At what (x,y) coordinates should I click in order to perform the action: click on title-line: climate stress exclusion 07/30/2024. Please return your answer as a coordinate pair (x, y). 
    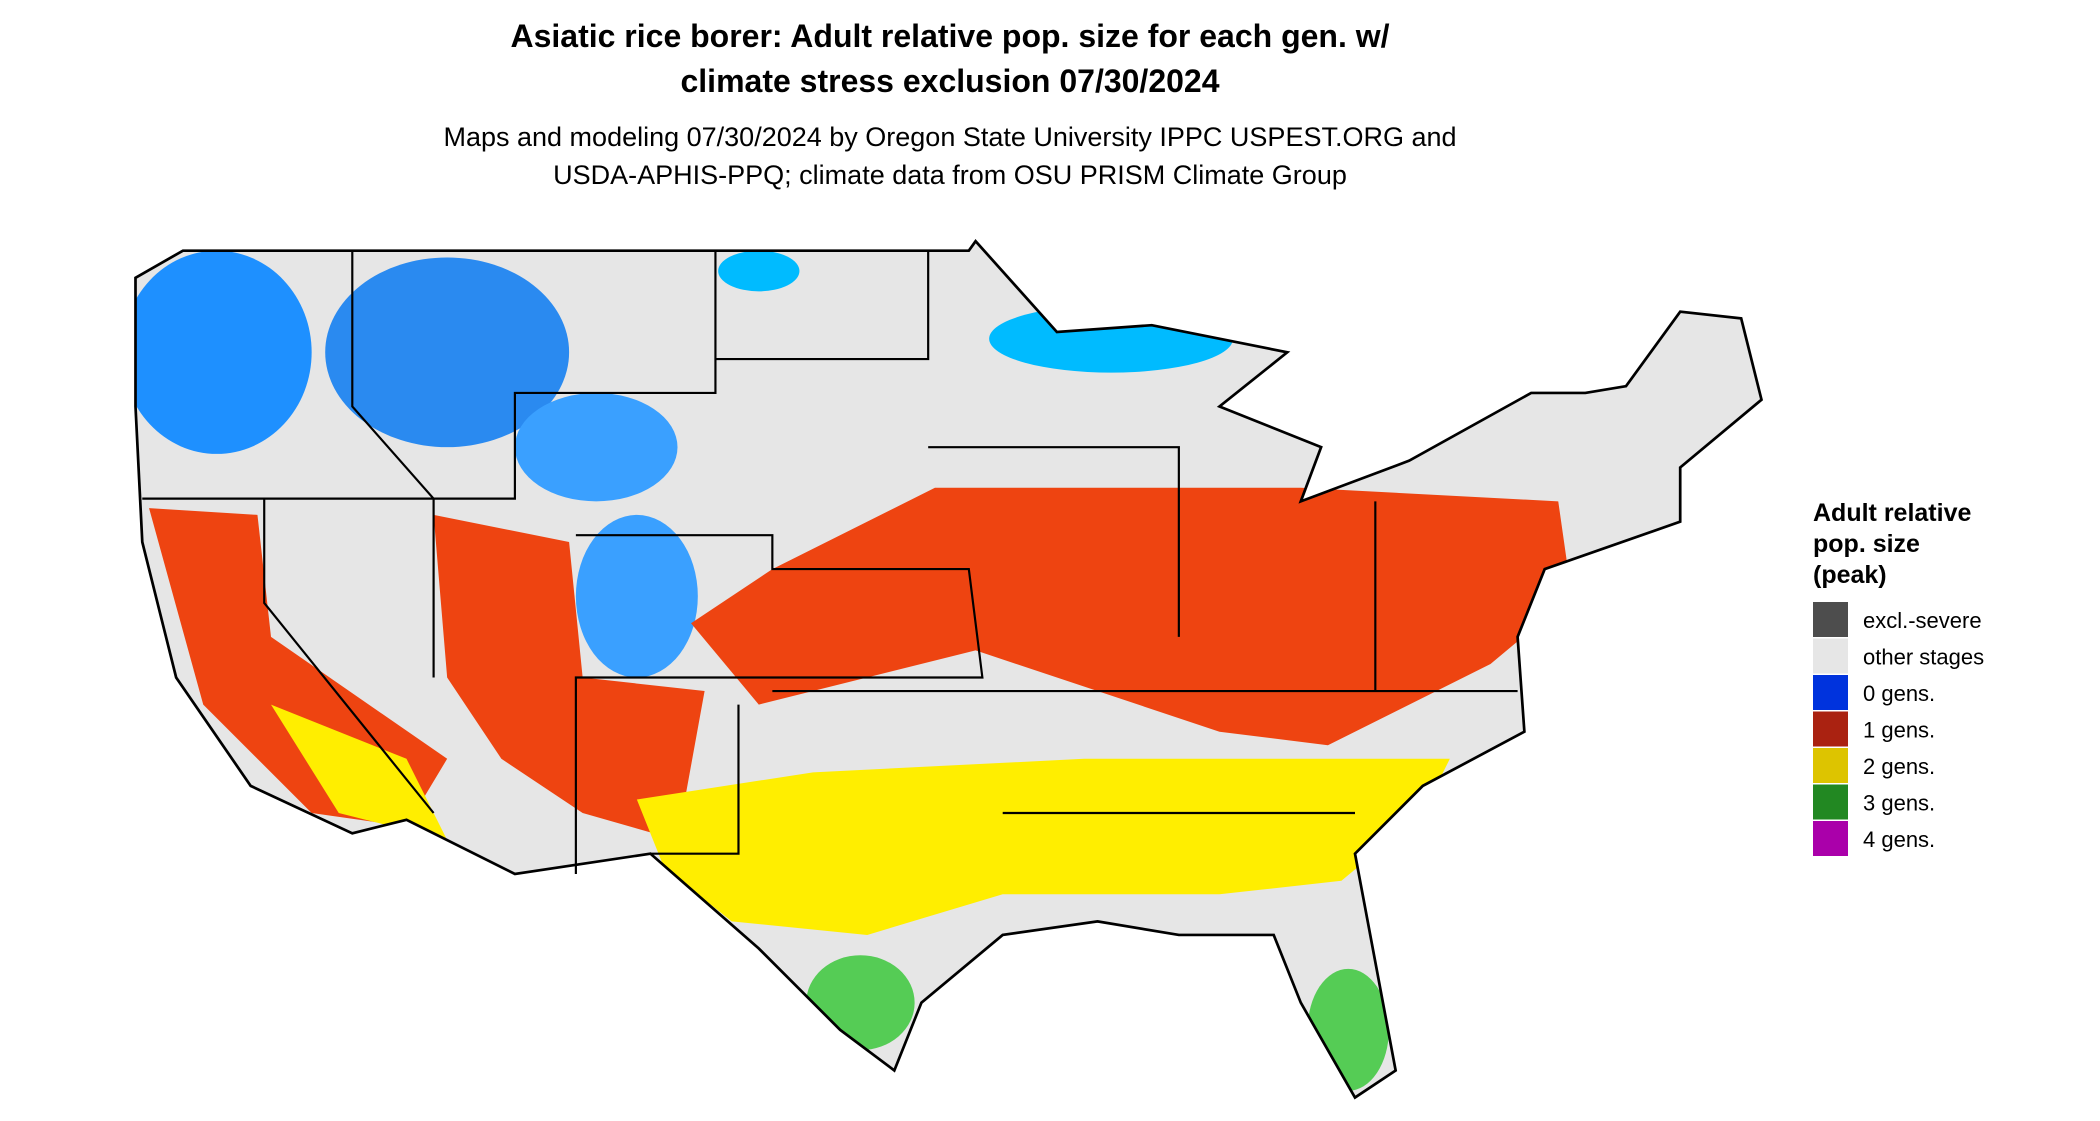
    Looking at the image, I should click on (949, 81).